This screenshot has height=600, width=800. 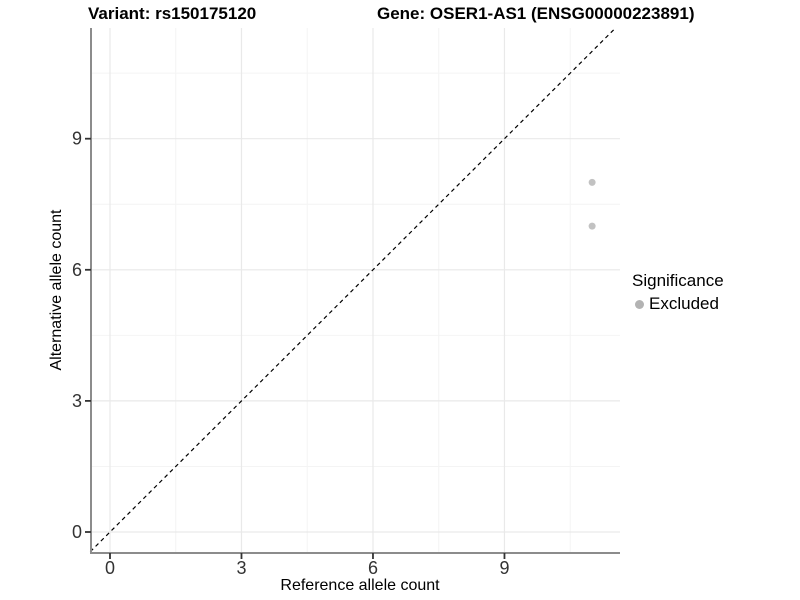 What do you see at coordinates (639, 304) in the screenshot?
I see `legend-key-dot` at bounding box center [639, 304].